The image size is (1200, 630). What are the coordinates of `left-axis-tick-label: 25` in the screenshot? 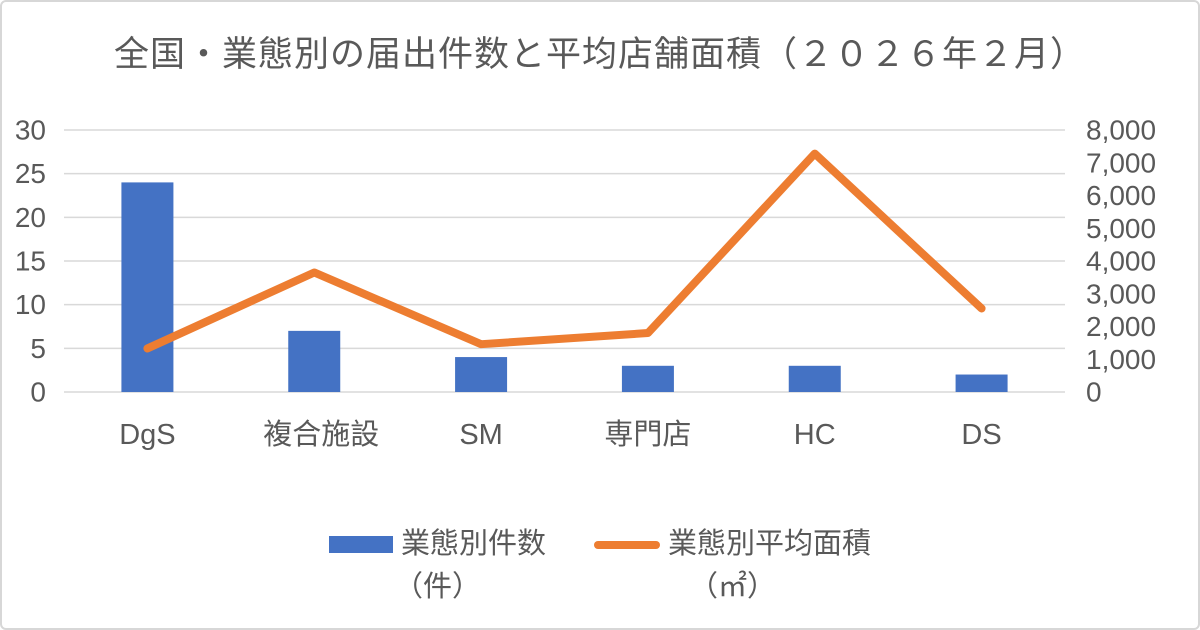 It's located at (30, 173).